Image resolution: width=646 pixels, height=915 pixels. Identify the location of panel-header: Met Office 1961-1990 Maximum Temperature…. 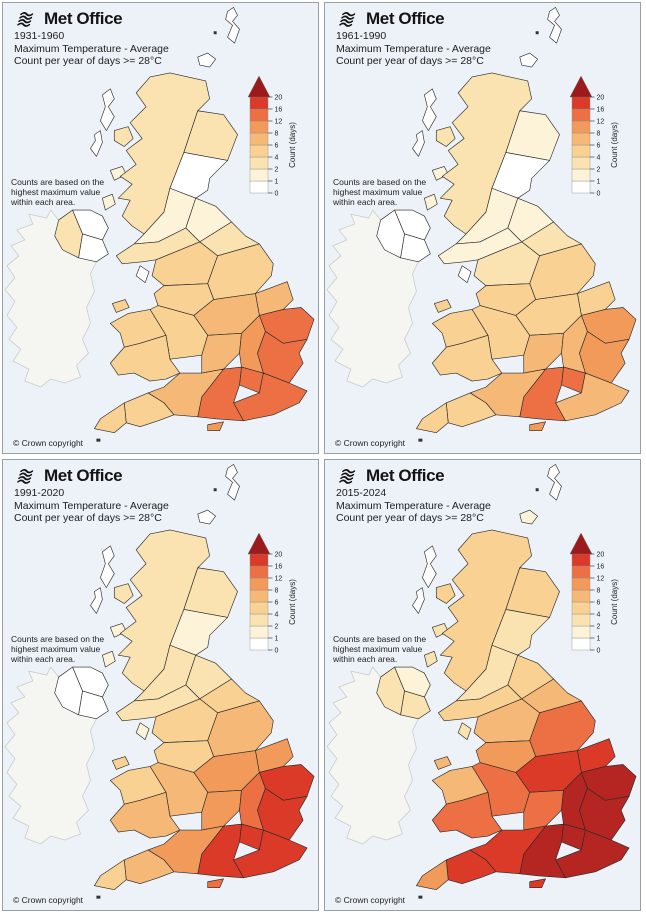
(413, 38).